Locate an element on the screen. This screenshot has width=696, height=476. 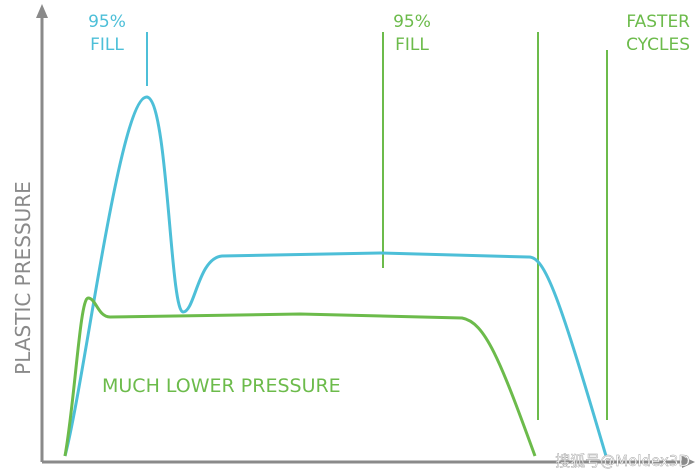
annotation-line: CYCLES is located at coordinates (658, 45).